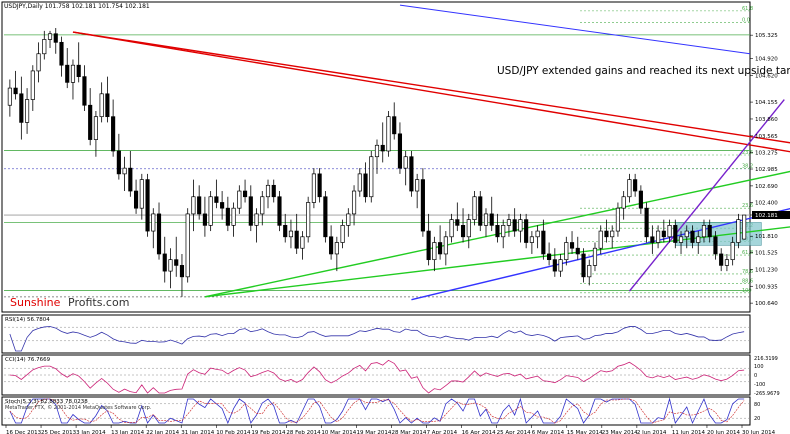 This screenshot has height=434, width=790. What do you see at coordinates (127, 432) in the screenshot?
I see `x-tick-label: 13 Jan 2014` at bounding box center [127, 432].